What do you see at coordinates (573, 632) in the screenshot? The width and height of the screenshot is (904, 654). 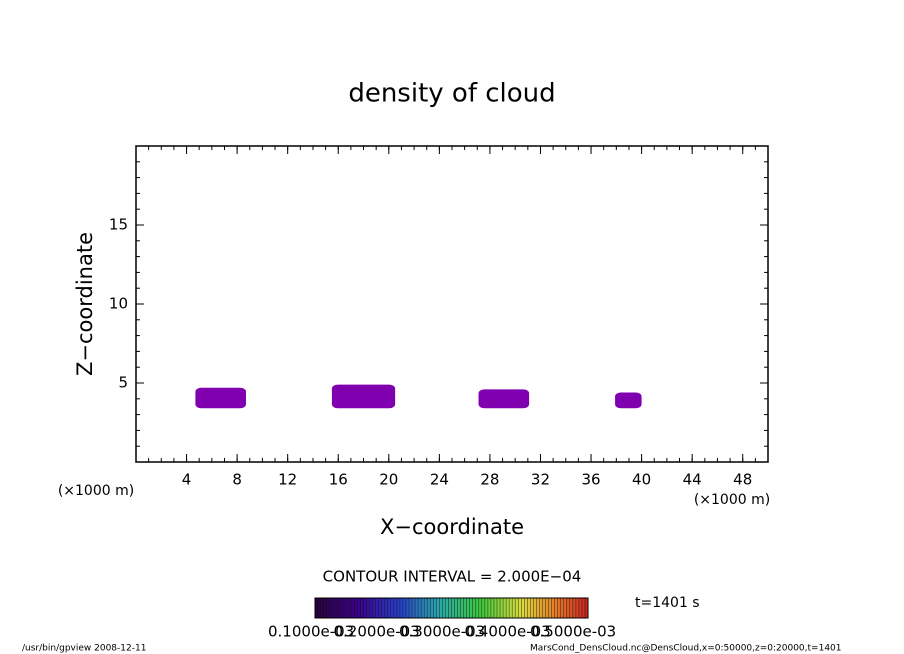 I see `colorbar-tick-label: 0.5000e-03` at bounding box center [573, 632].